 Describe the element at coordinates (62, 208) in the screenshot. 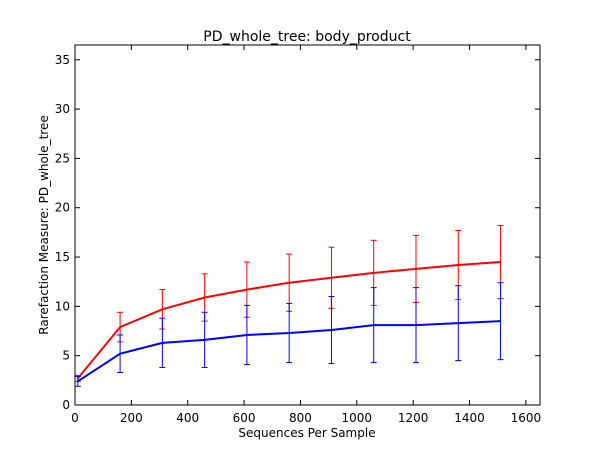

I see `y-tick-label: 20` at that location.